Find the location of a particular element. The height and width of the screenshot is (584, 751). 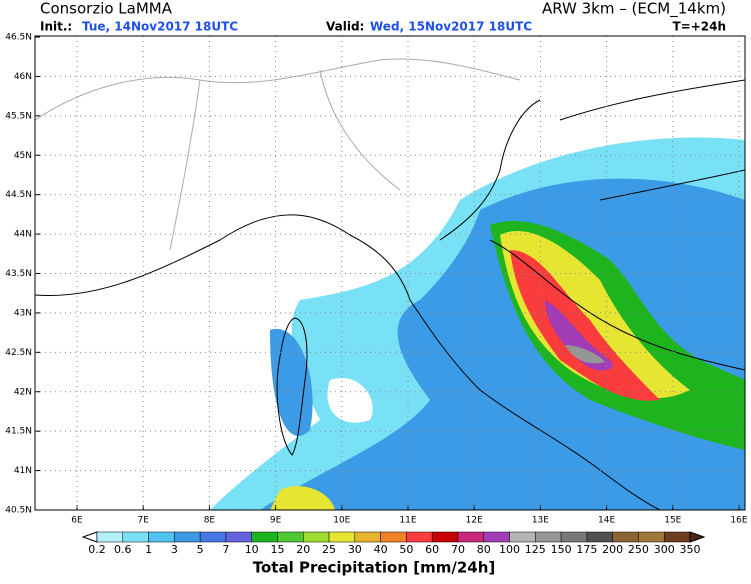

title: Consorzio LaMMA is located at coordinates (106, 9).